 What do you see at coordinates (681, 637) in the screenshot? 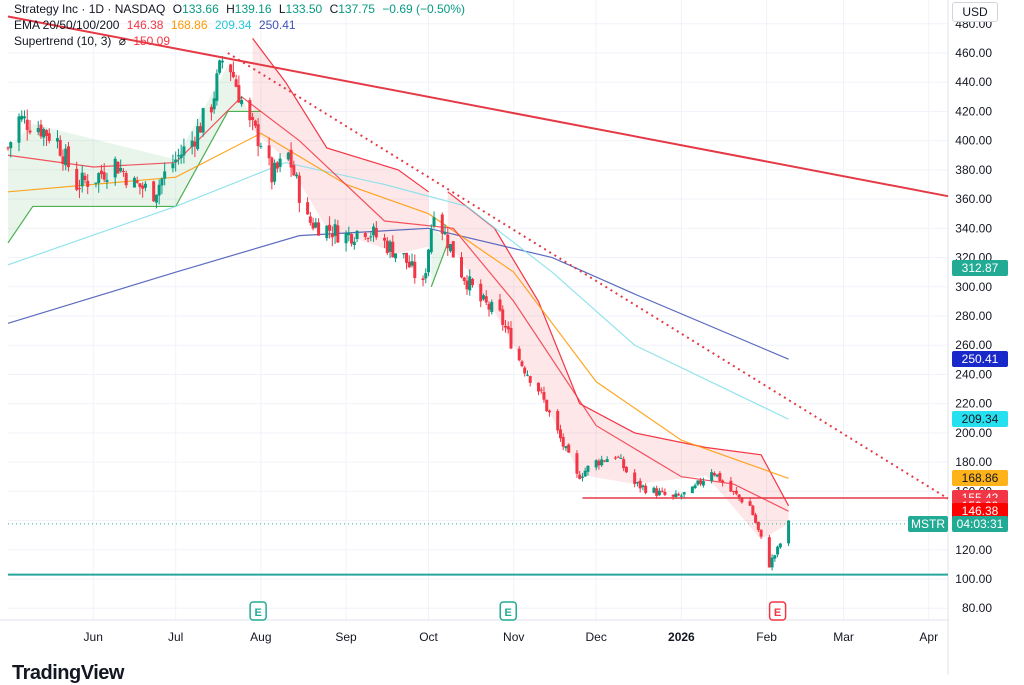
I see `x-tick-label: 2026` at bounding box center [681, 637].